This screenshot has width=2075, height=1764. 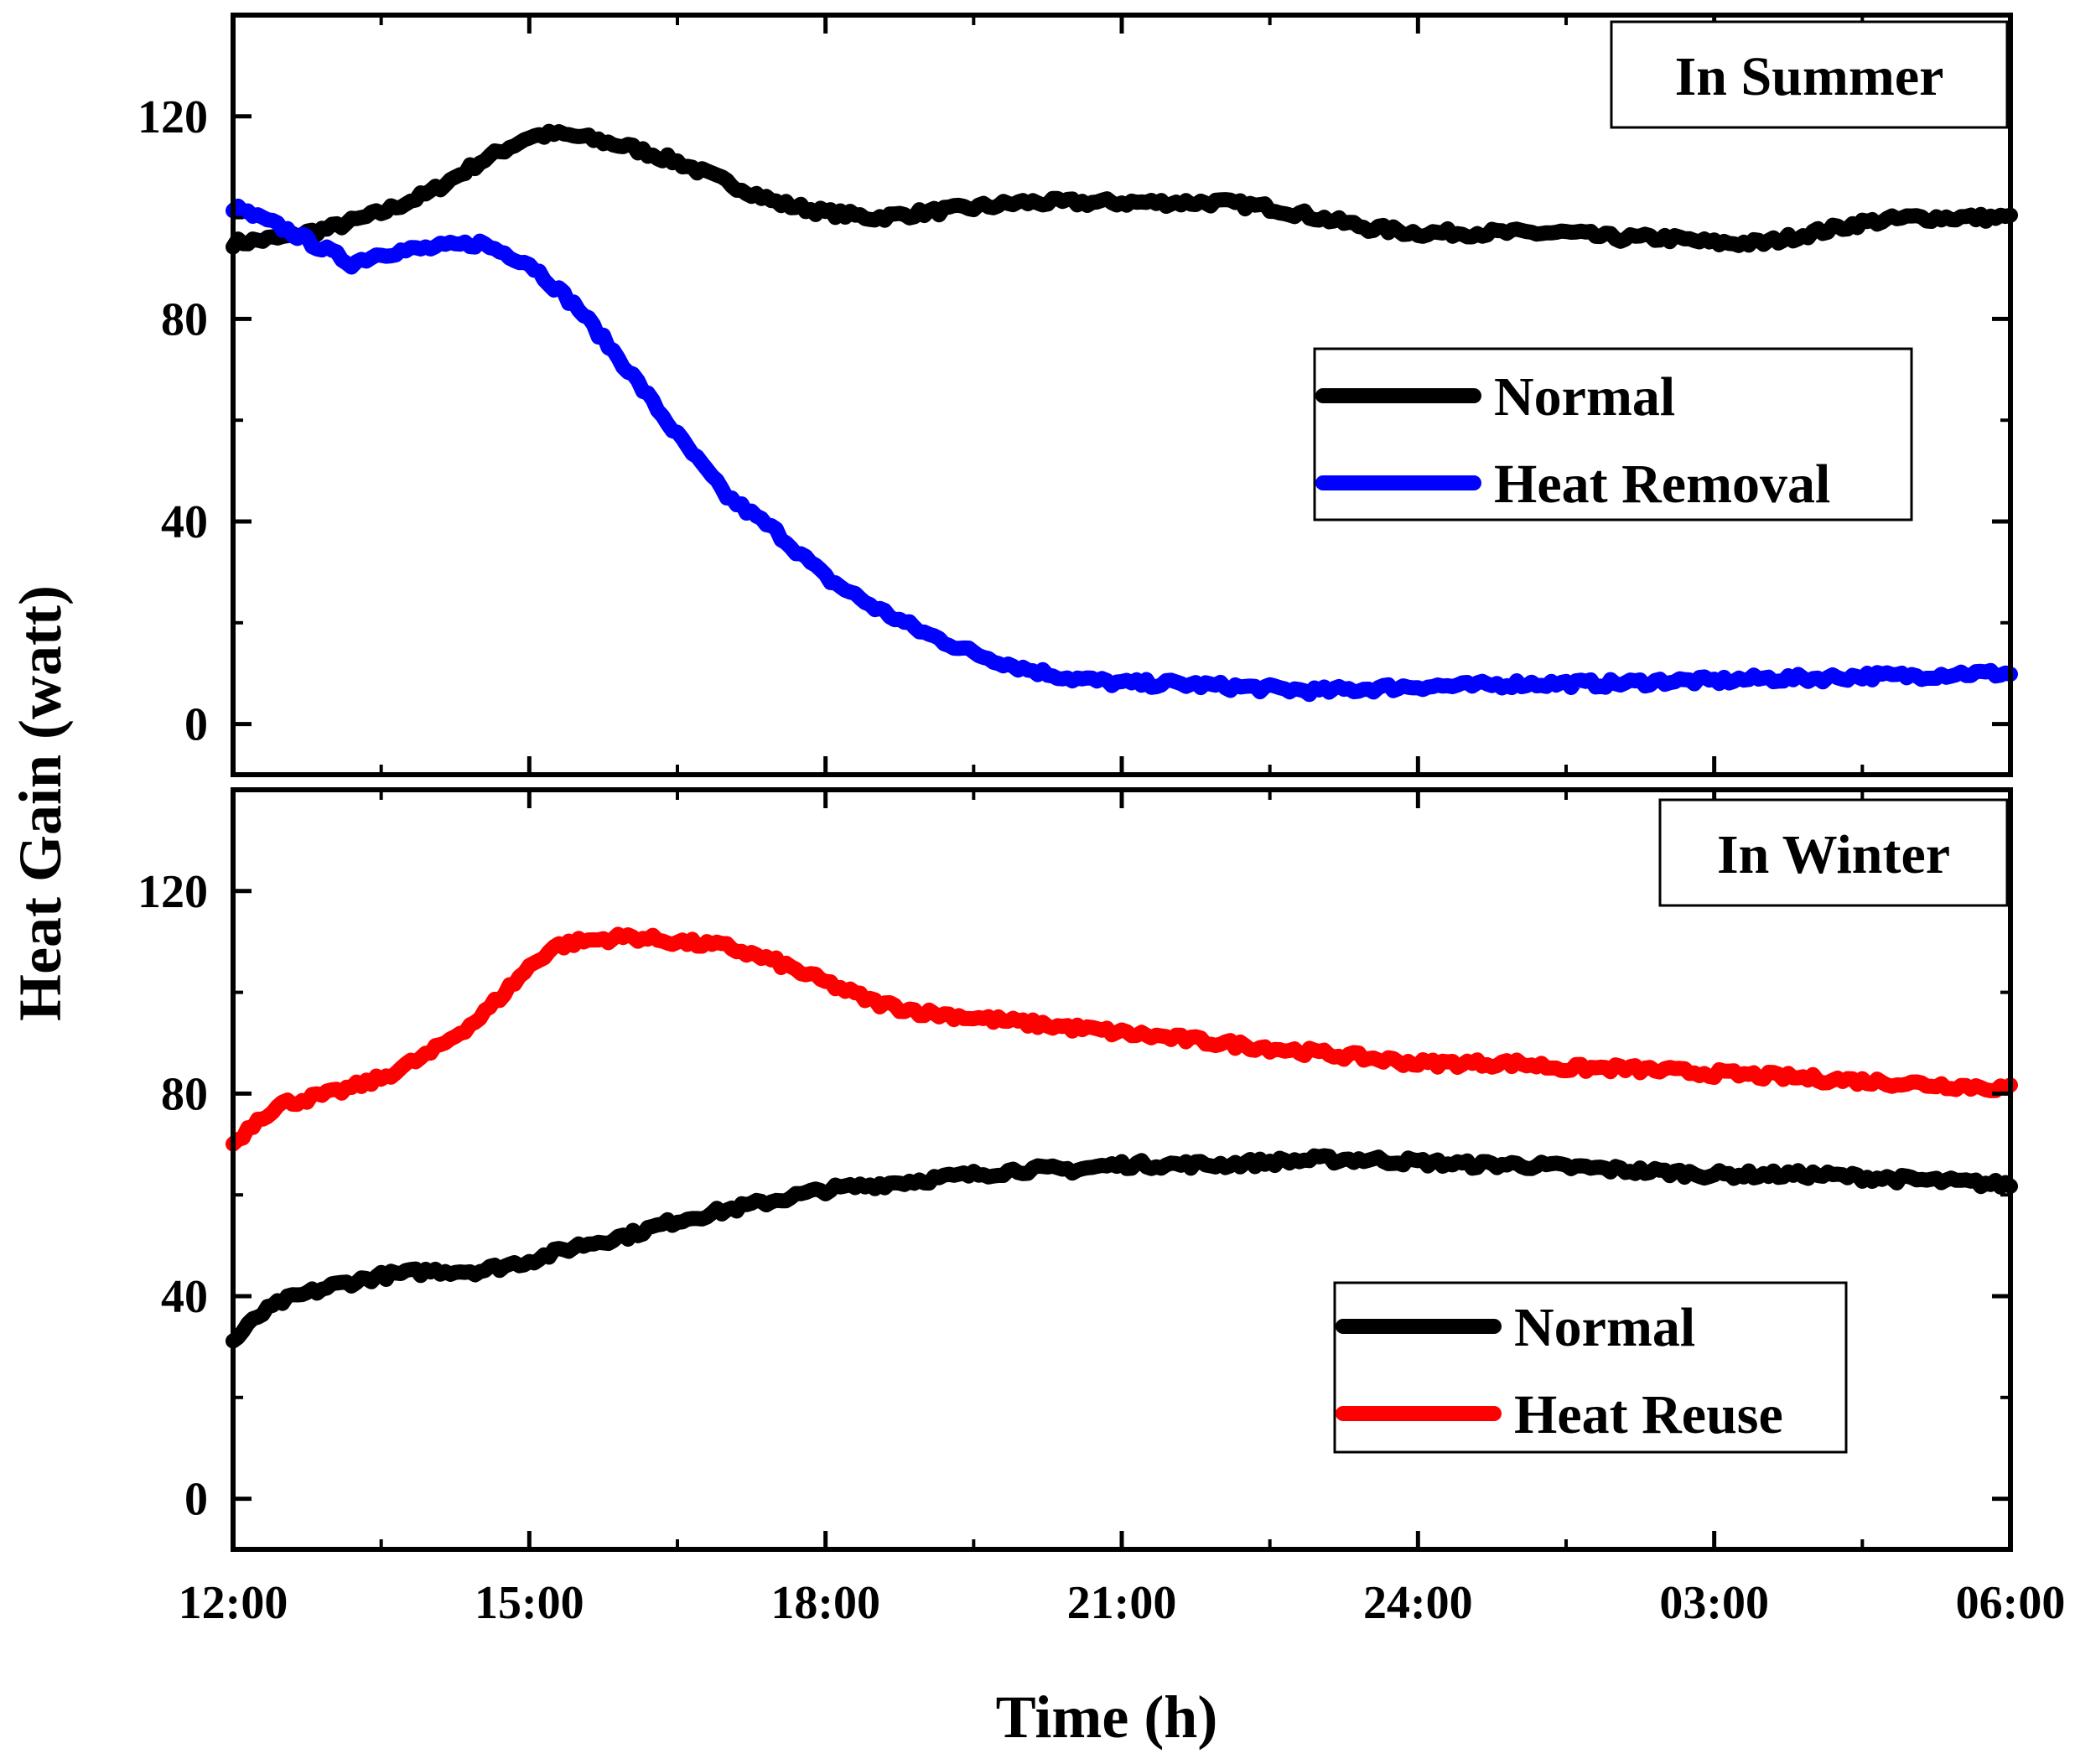 I want to click on summer-legend-label-normal: Normal, so click(x=1584, y=397).